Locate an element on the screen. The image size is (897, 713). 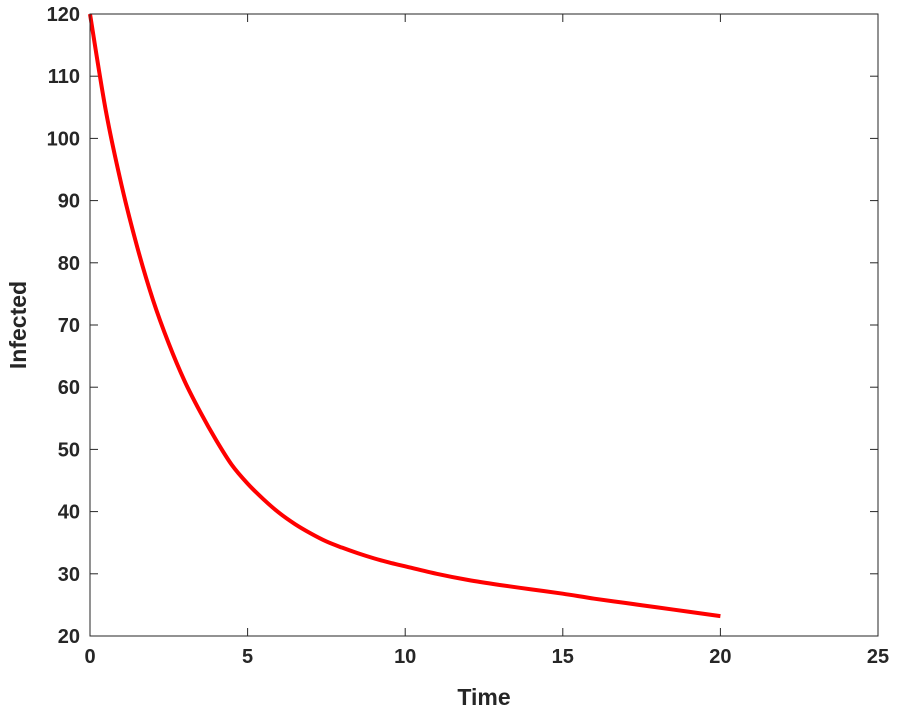
x-tick-label: 10 is located at coordinates (405, 657).